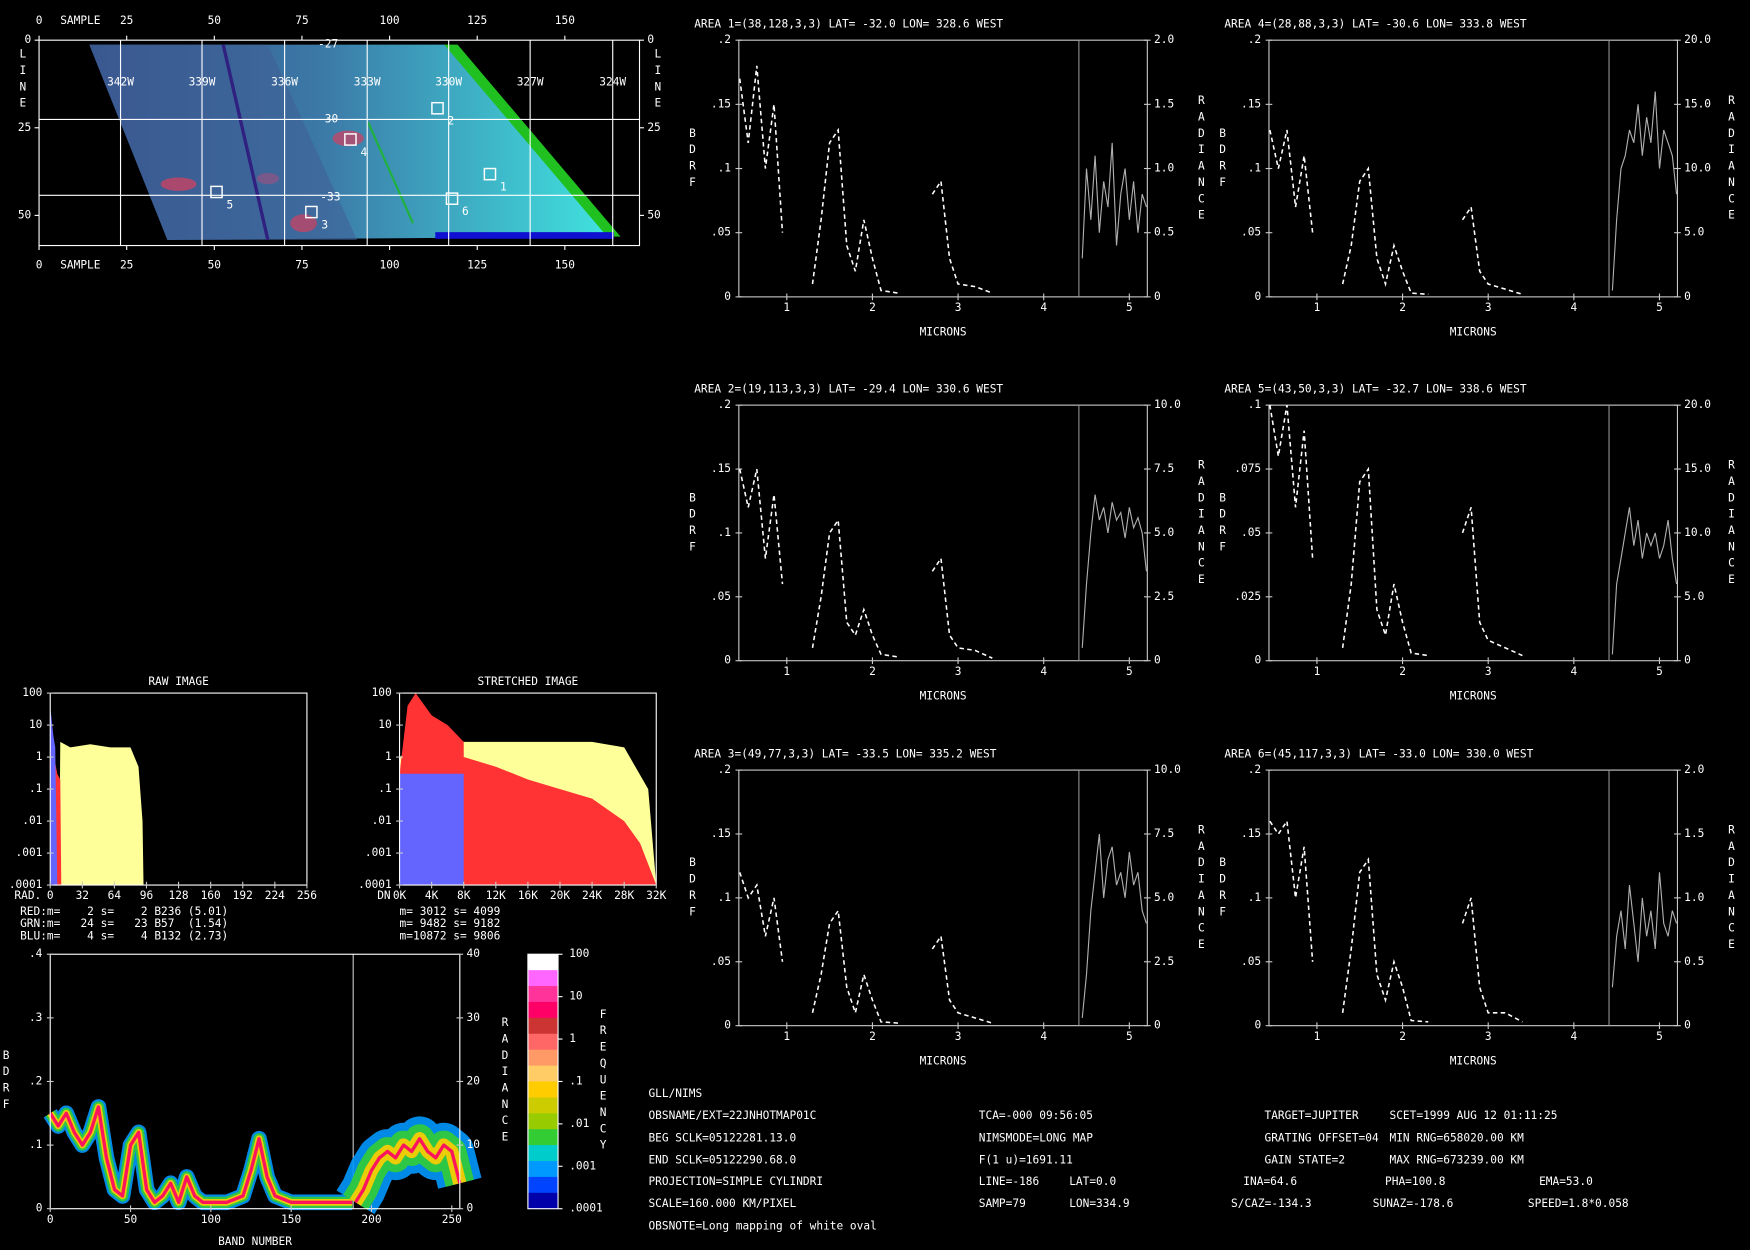 The image size is (1750, 1250). Describe the element at coordinates (1694, 833) in the screenshot. I see `y2-tick-label: 1.5` at that location.